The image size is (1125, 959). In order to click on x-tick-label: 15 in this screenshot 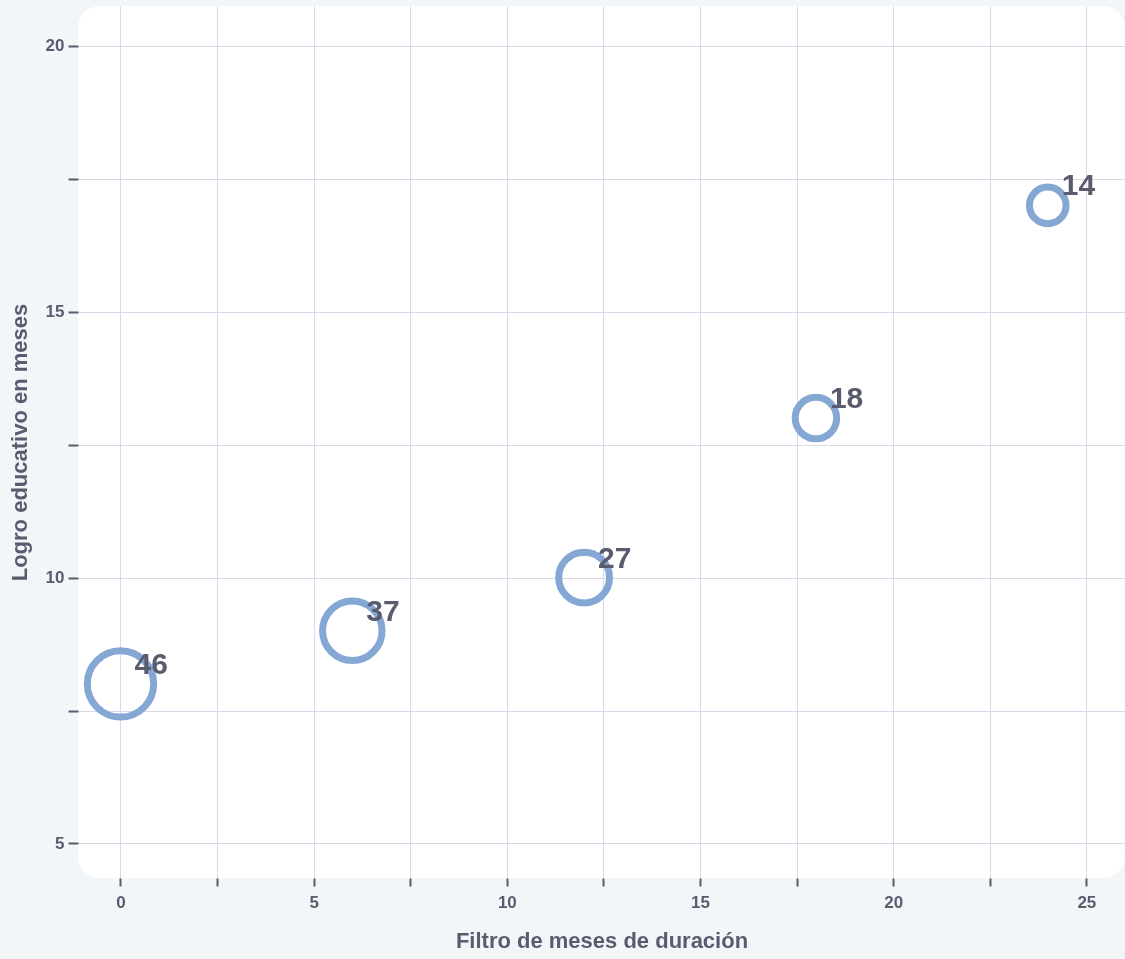, I will do `click(700, 902)`.